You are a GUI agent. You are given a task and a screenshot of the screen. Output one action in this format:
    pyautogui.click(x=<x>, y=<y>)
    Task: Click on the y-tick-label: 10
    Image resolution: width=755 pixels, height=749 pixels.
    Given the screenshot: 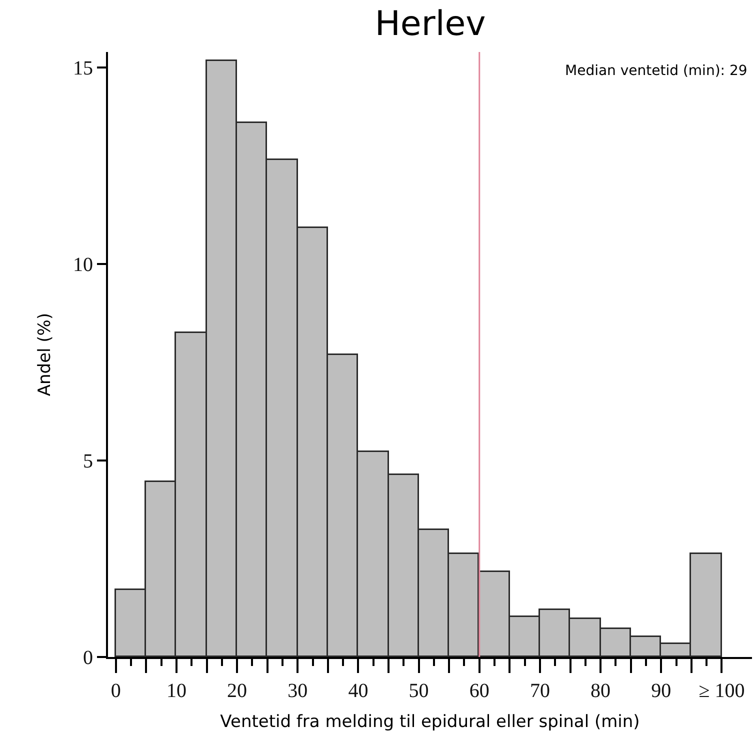 What is the action you would take?
    pyautogui.click(x=83, y=265)
    